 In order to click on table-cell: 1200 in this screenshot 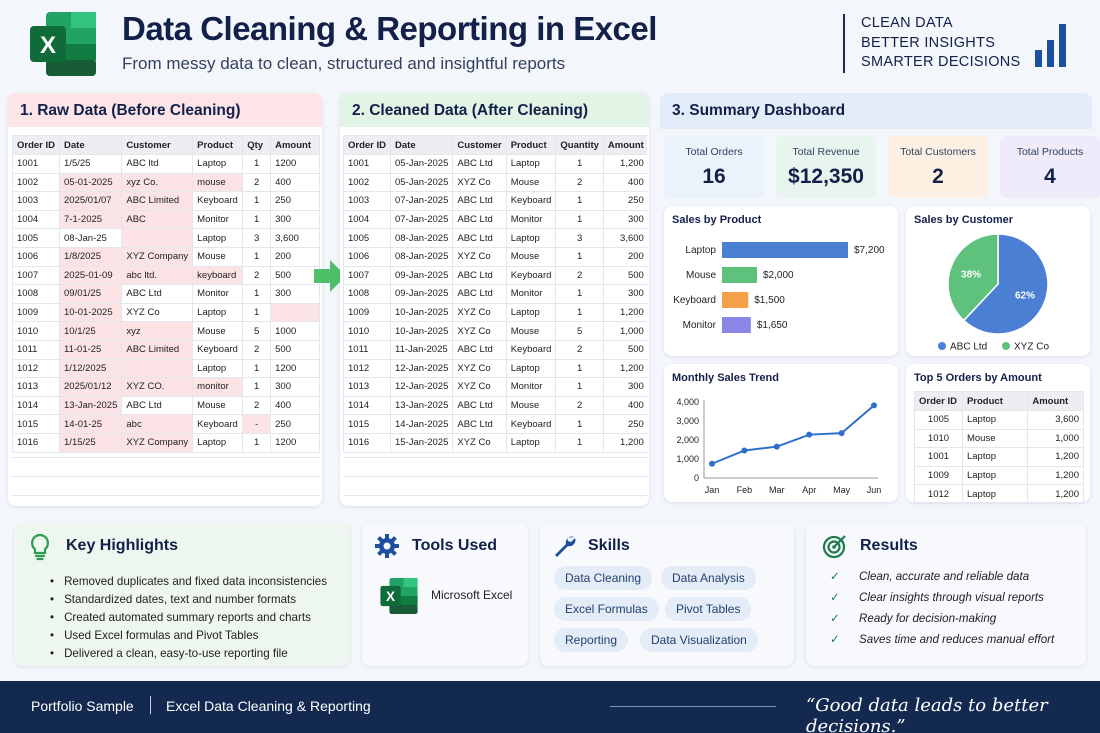, I will do `click(295, 164)`.